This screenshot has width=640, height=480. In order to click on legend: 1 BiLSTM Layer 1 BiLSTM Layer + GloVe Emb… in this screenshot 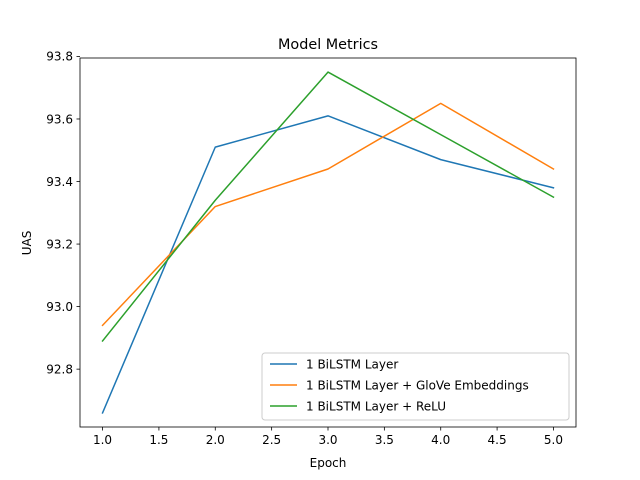, I will do `click(415, 386)`.